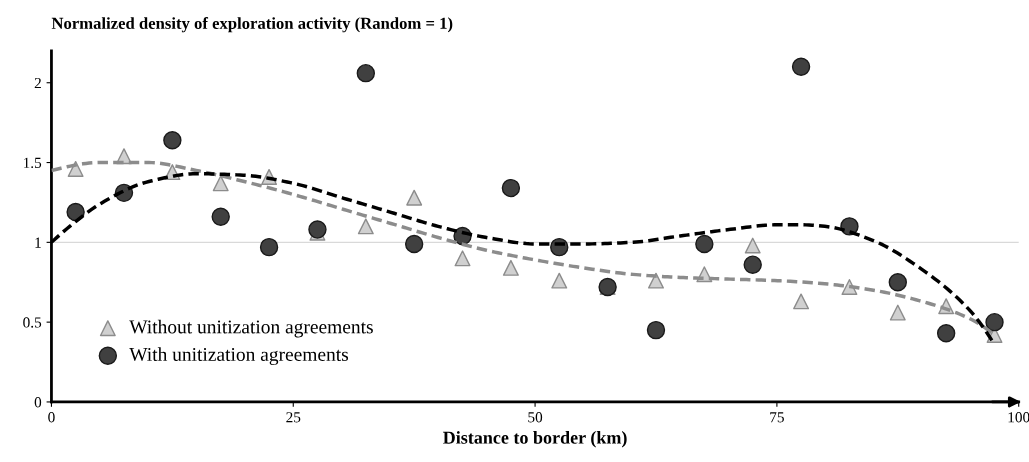  Describe the element at coordinates (32, 322) in the screenshot. I see `y-tick-label: 0.5` at that location.